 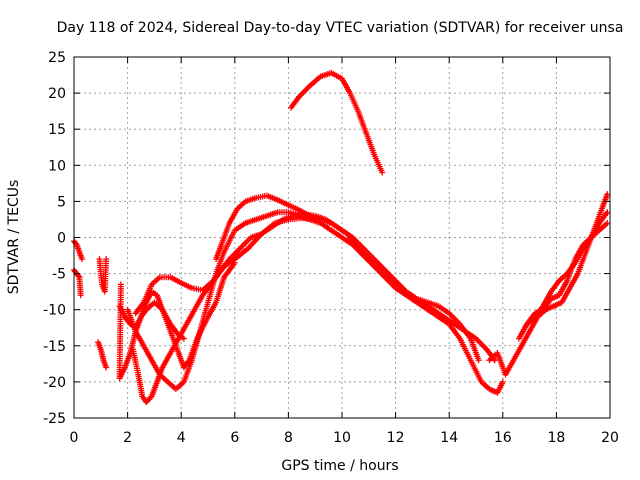 What do you see at coordinates (339, 466) in the screenshot?
I see `x-axis-label: GPS time / hours` at bounding box center [339, 466].